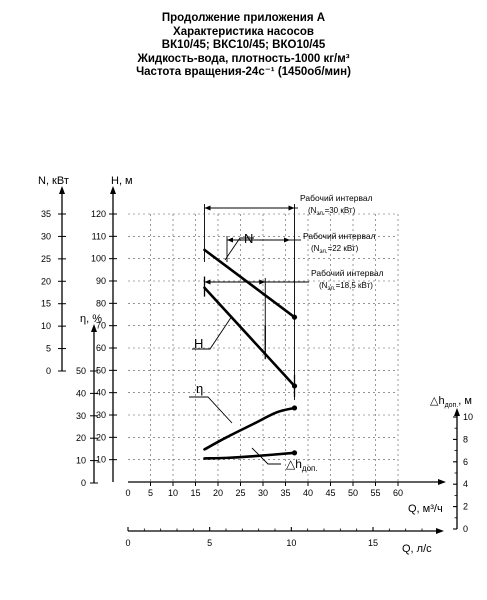  What do you see at coordinates (249, 283) in the screenshot?
I see `series-N-line` at bounding box center [249, 283].